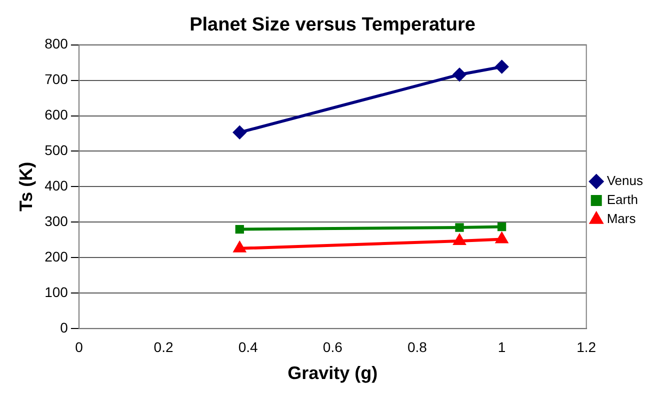 Image resolution: width=665 pixels, height=401 pixels. Describe the element at coordinates (56, 186) in the screenshot. I see `y-tick-label: 400` at that location.